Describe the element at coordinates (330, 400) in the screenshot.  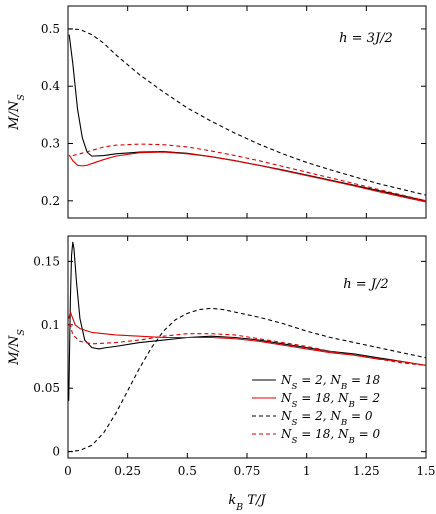
I see `legend-label: NS = 18, NB = 2` at that location.